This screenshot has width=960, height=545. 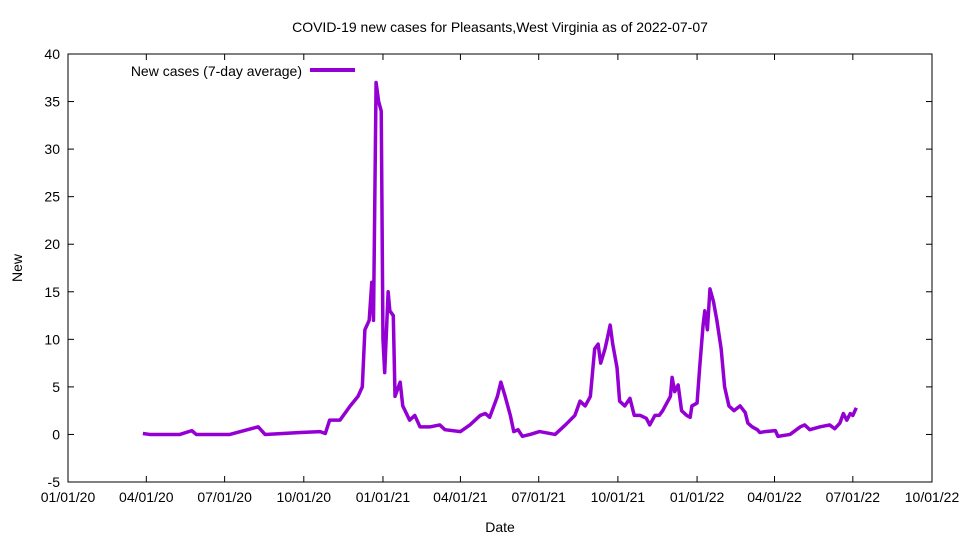 I want to click on x-tick-label: 10/01/20, so click(x=304, y=497).